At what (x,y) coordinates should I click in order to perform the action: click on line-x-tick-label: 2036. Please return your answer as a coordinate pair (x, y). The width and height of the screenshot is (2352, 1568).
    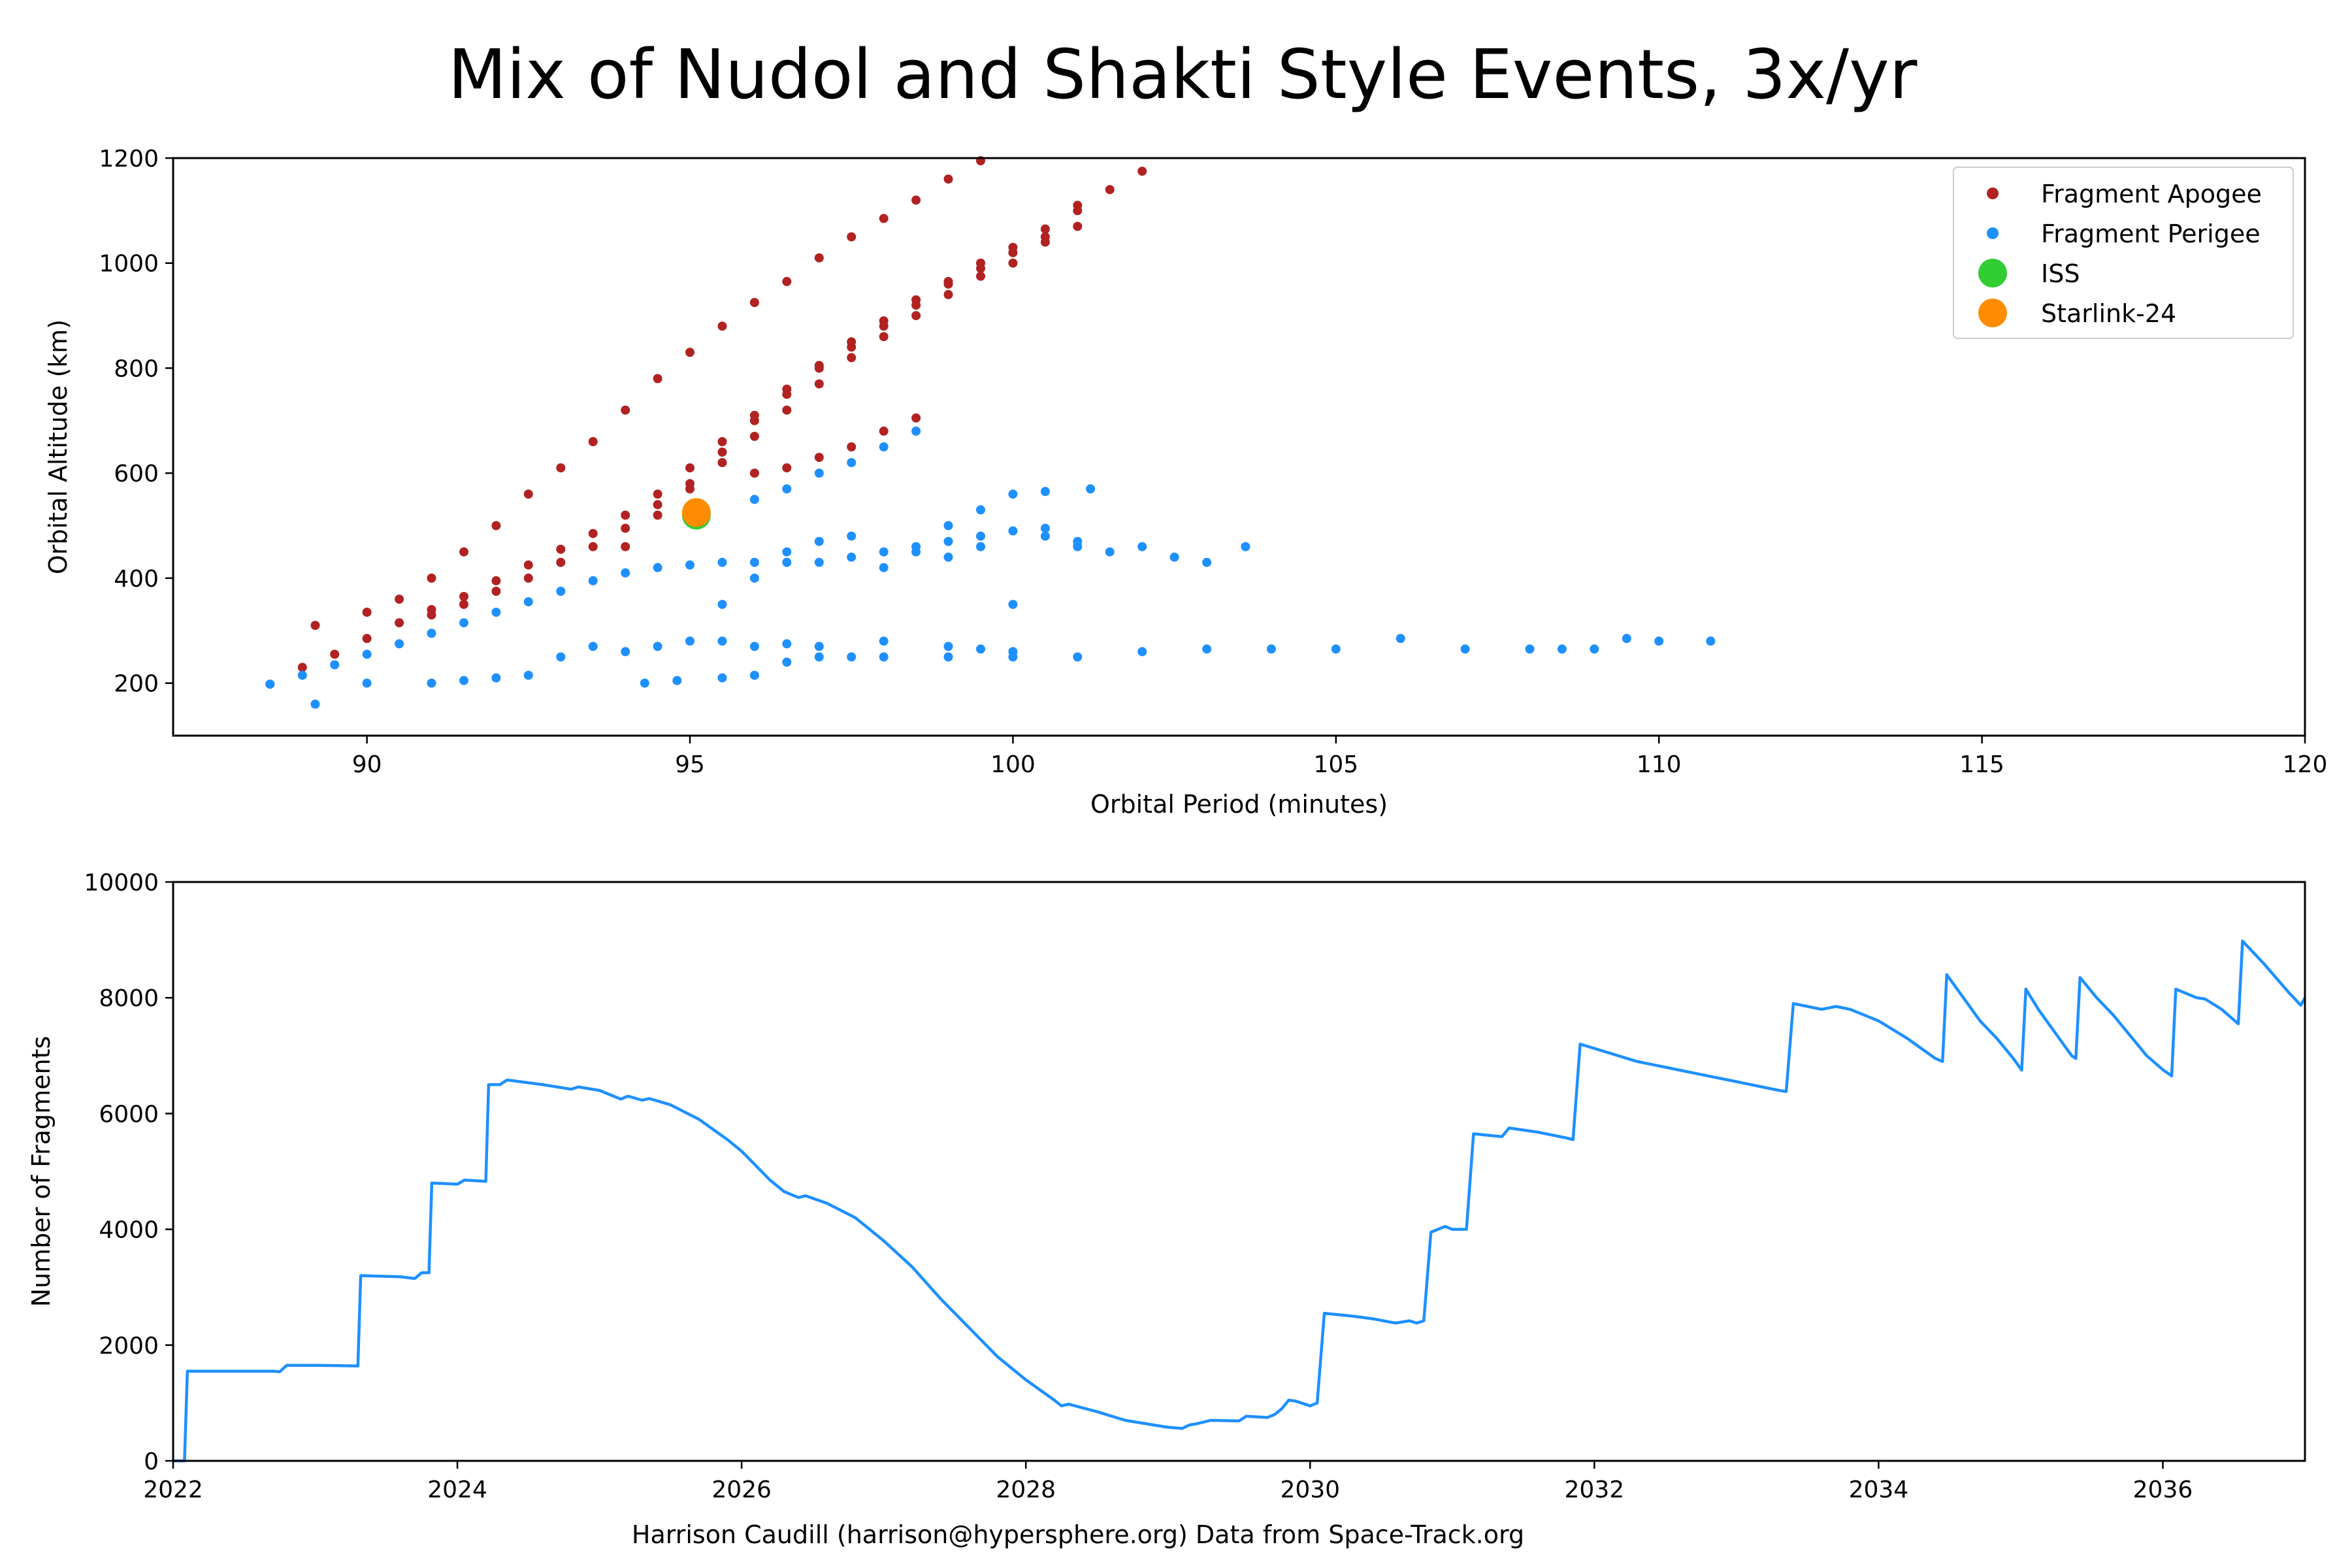
    Looking at the image, I should click on (2163, 1490).